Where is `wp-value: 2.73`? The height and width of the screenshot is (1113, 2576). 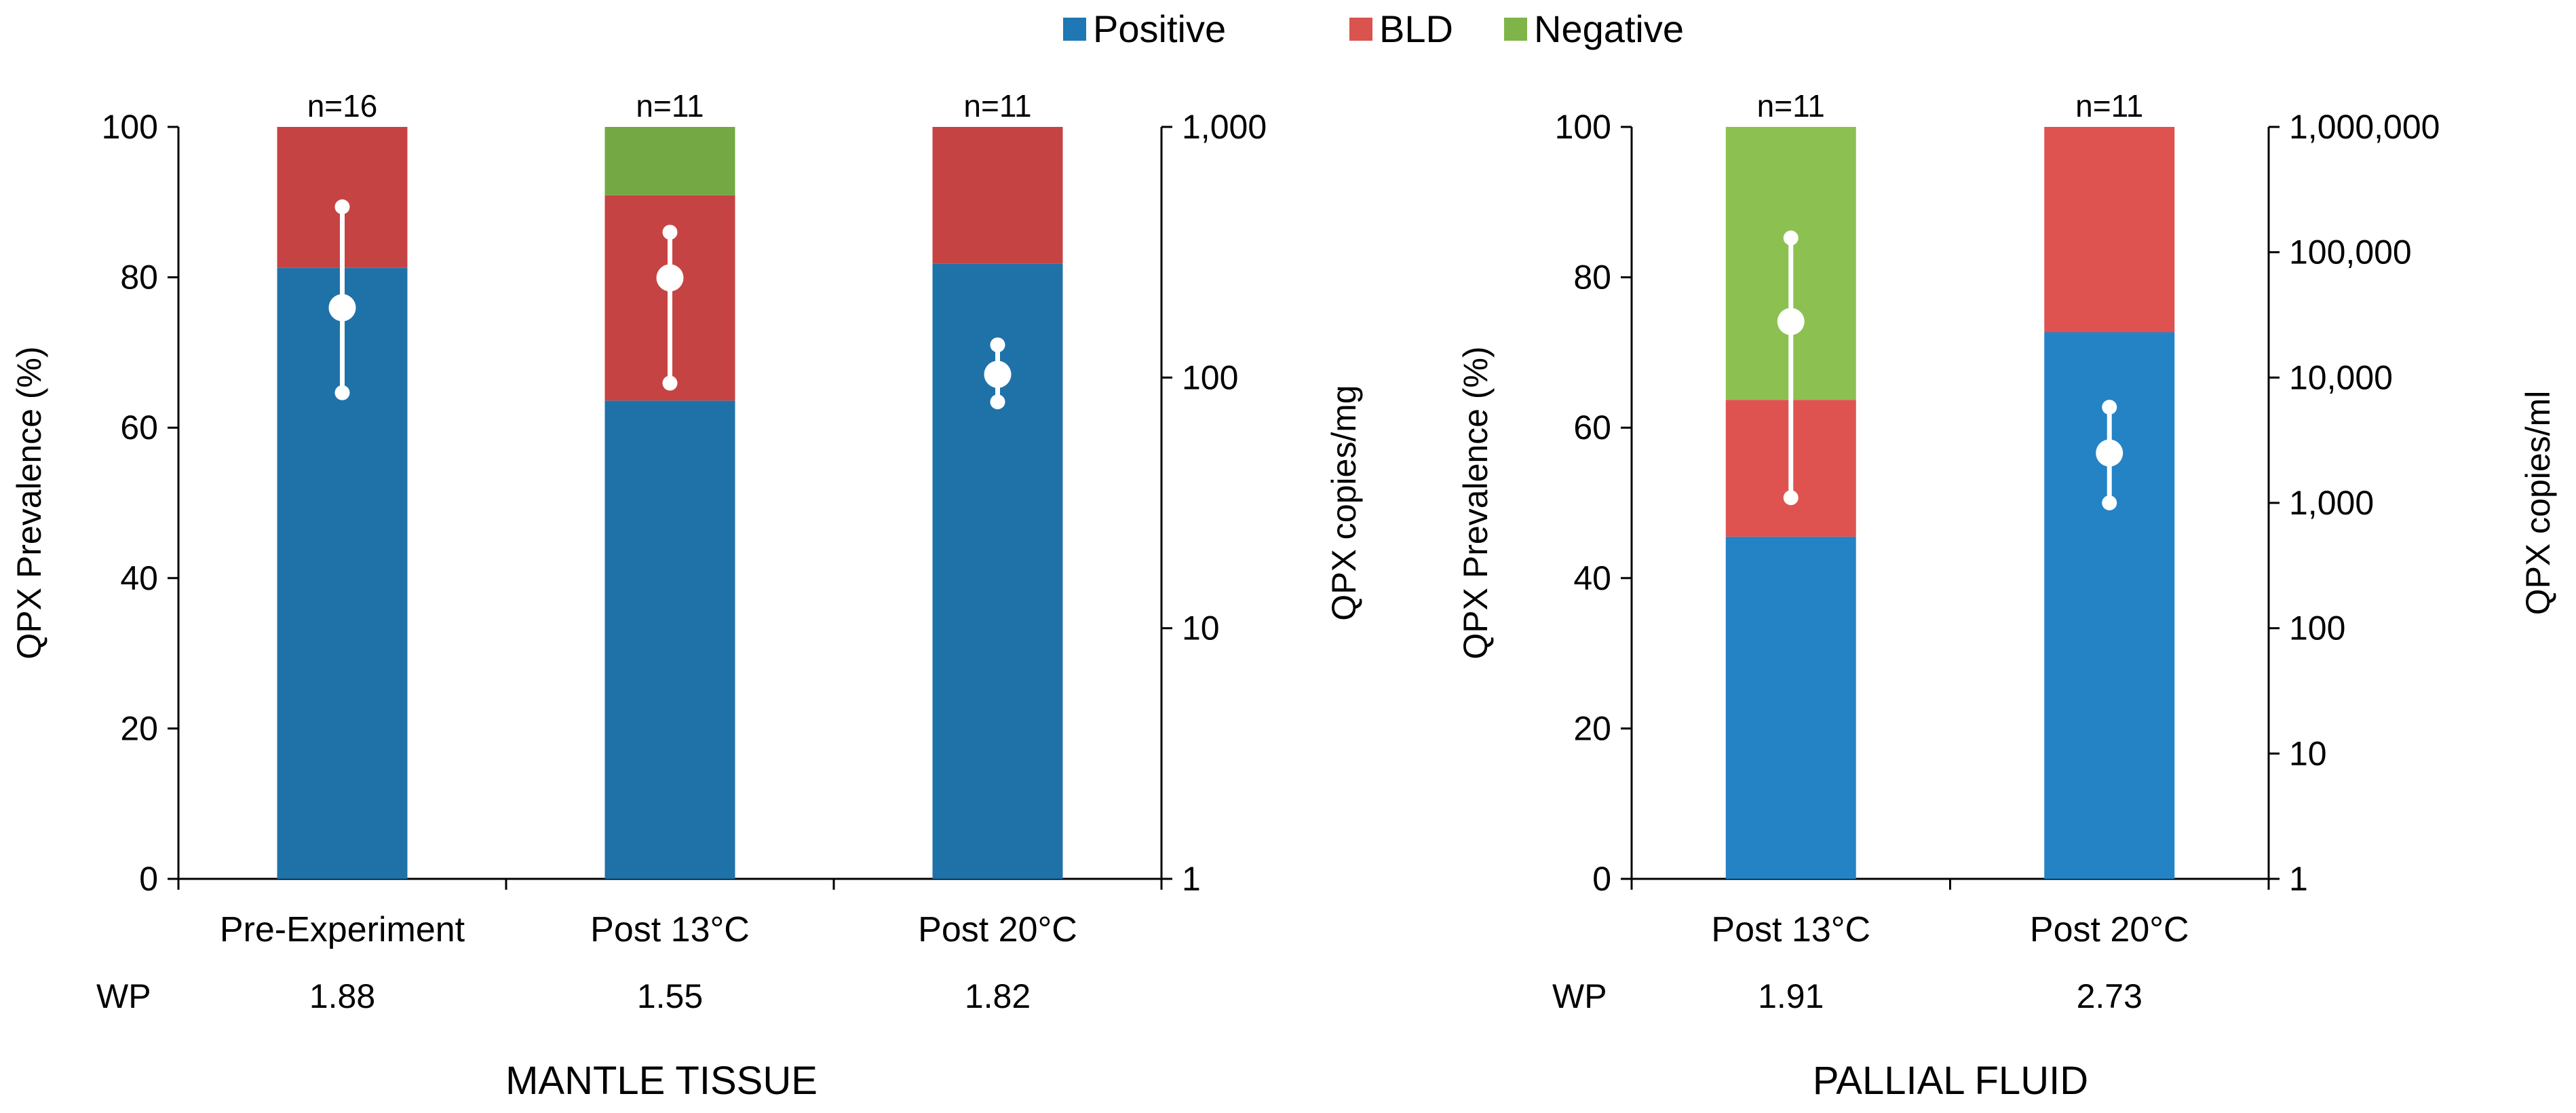 wp-value: 2.73 is located at coordinates (2109, 996).